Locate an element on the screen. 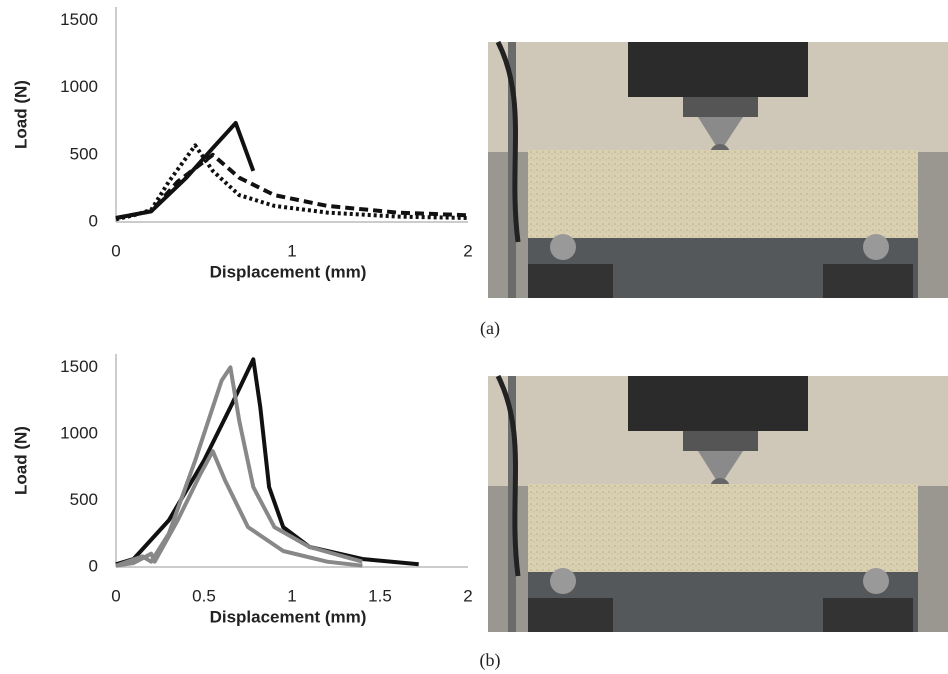 The height and width of the screenshot is (674, 948). x-tick-label: 0.5 is located at coordinates (204, 595).